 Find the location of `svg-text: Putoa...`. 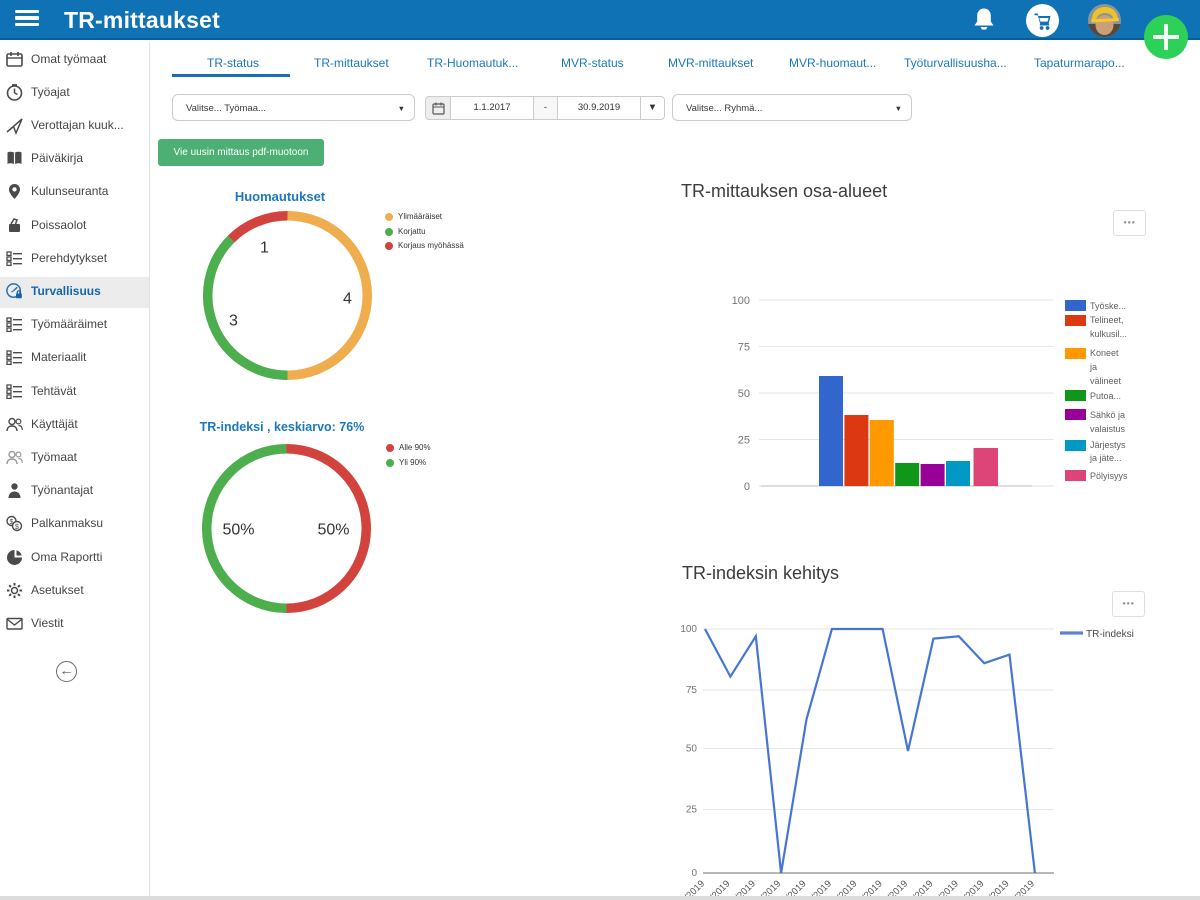

svg-text: Putoa... is located at coordinates (1105, 396).